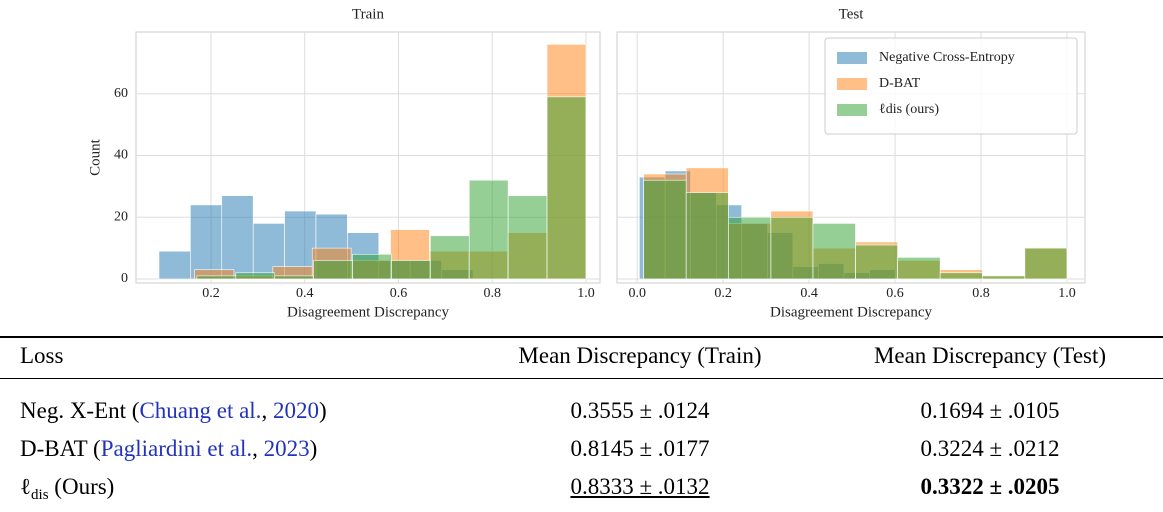  What do you see at coordinates (121, 216) in the screenshot?
I see `y-tick-label: 20` at bounding box center [121, 216].